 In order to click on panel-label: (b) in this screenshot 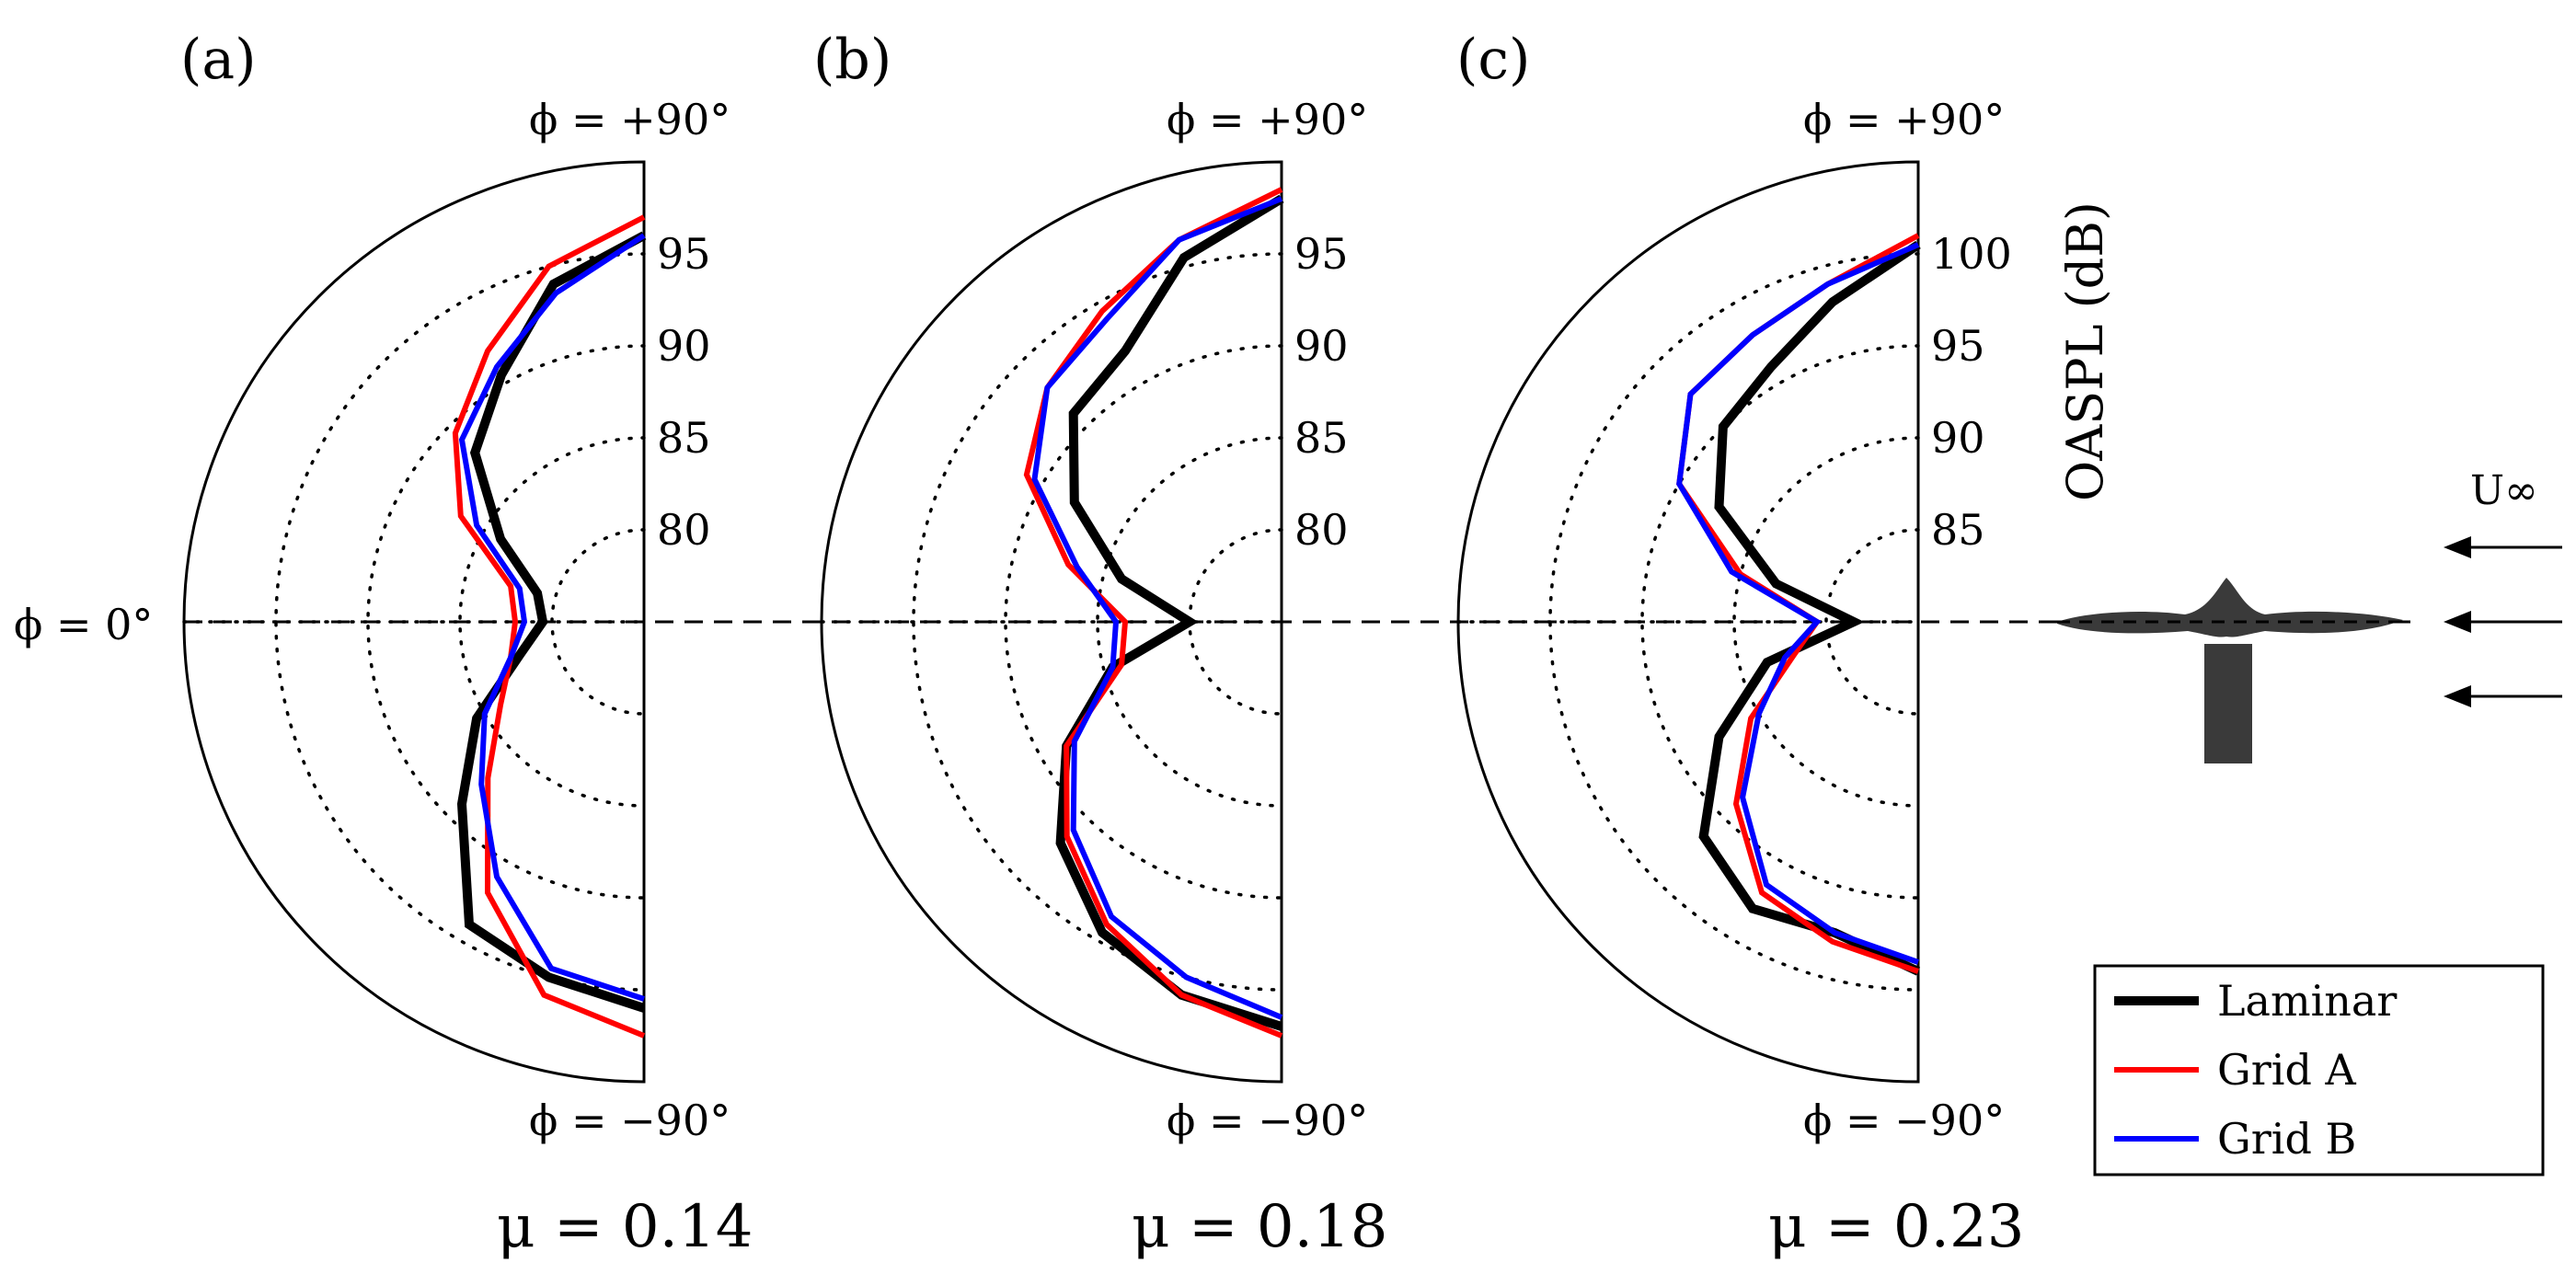, I will do `click(852, 60)`.